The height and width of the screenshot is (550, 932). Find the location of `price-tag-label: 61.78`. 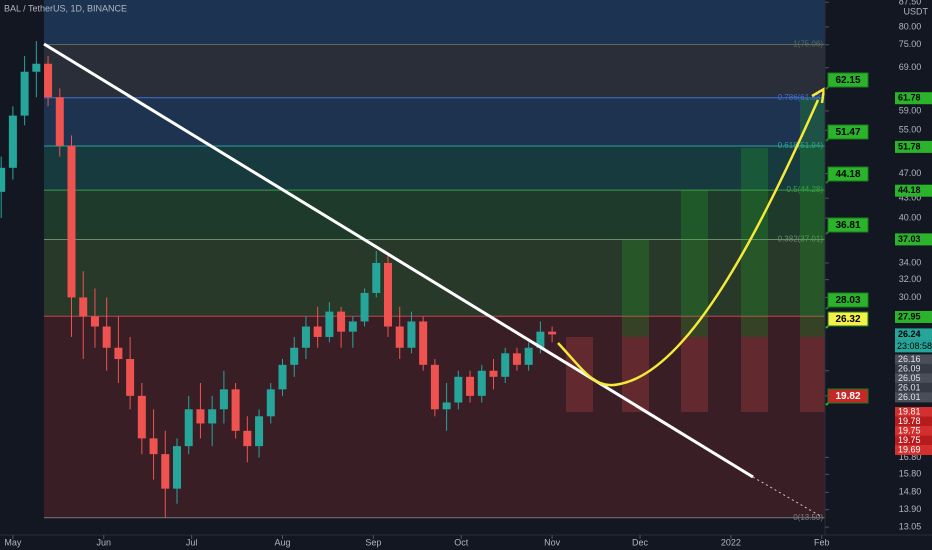

price-tag-label: 61.78 is located at coordinates (909, 98).